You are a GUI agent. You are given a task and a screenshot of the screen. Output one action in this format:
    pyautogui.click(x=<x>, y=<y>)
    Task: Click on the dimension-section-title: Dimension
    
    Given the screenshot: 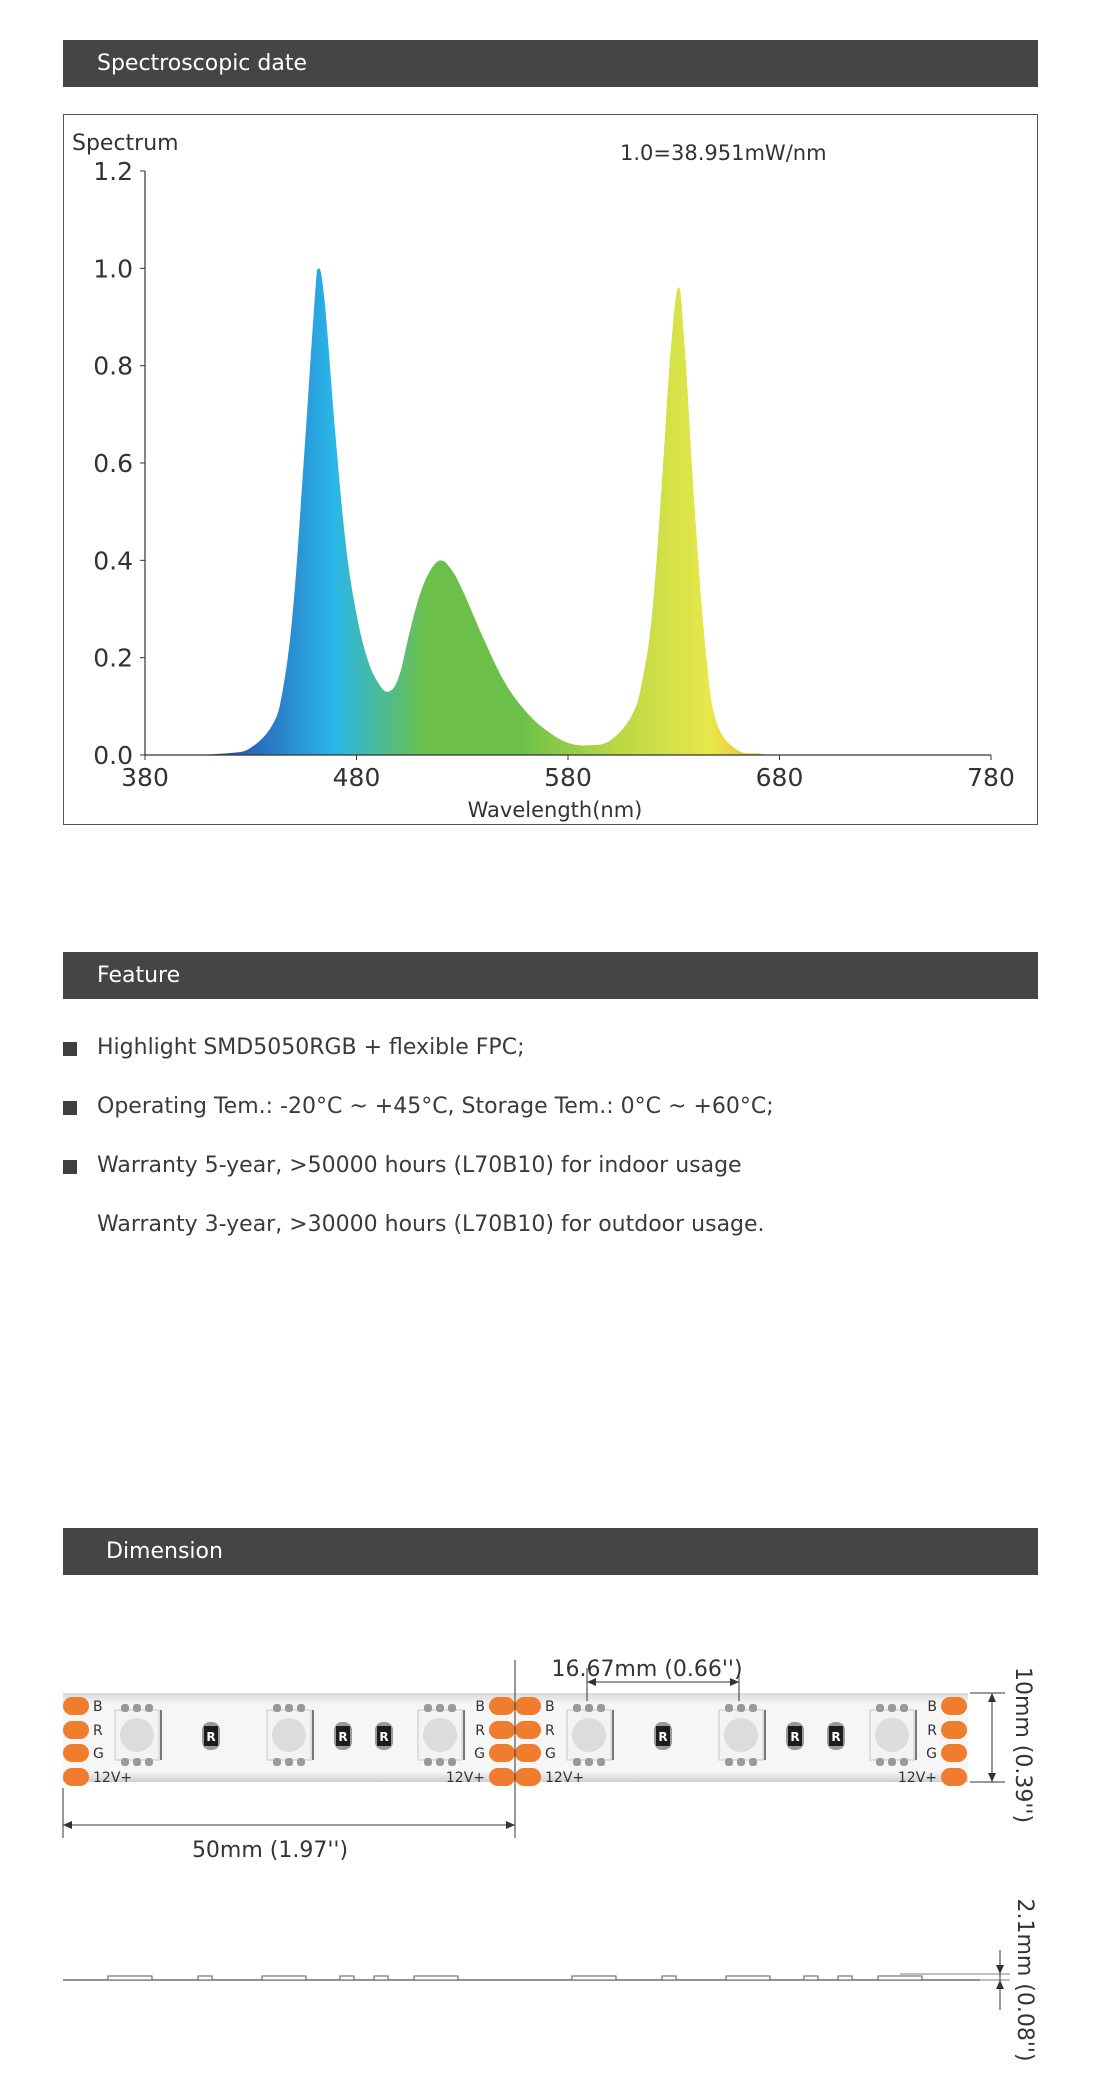 What is the action you would take?
    pyautogui.click(x=164, y=1551)
    